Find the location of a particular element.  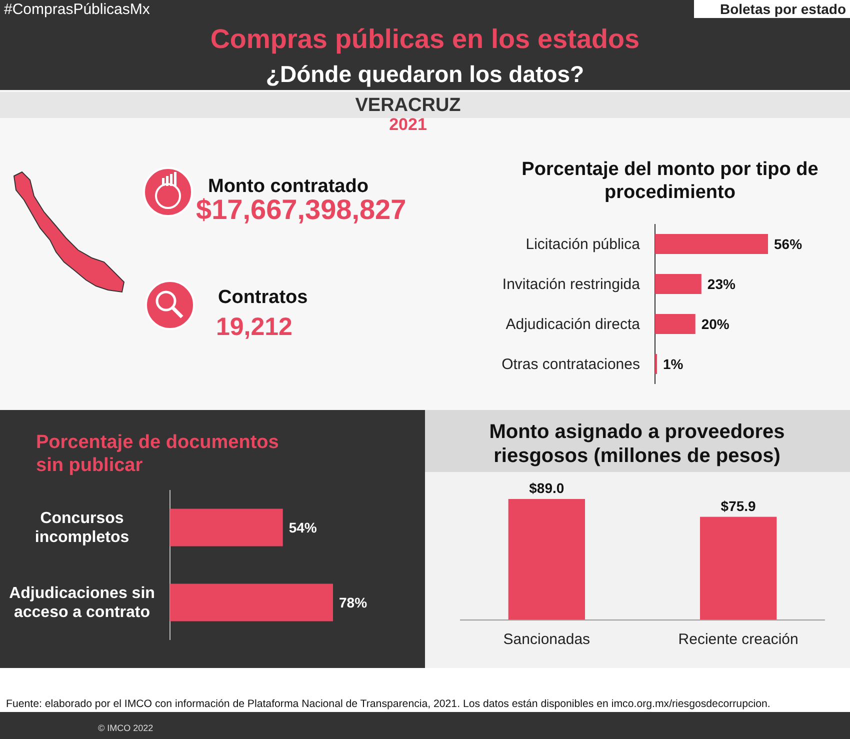

y-tick-label: Licitación pública is located at coordinates (583, 244).